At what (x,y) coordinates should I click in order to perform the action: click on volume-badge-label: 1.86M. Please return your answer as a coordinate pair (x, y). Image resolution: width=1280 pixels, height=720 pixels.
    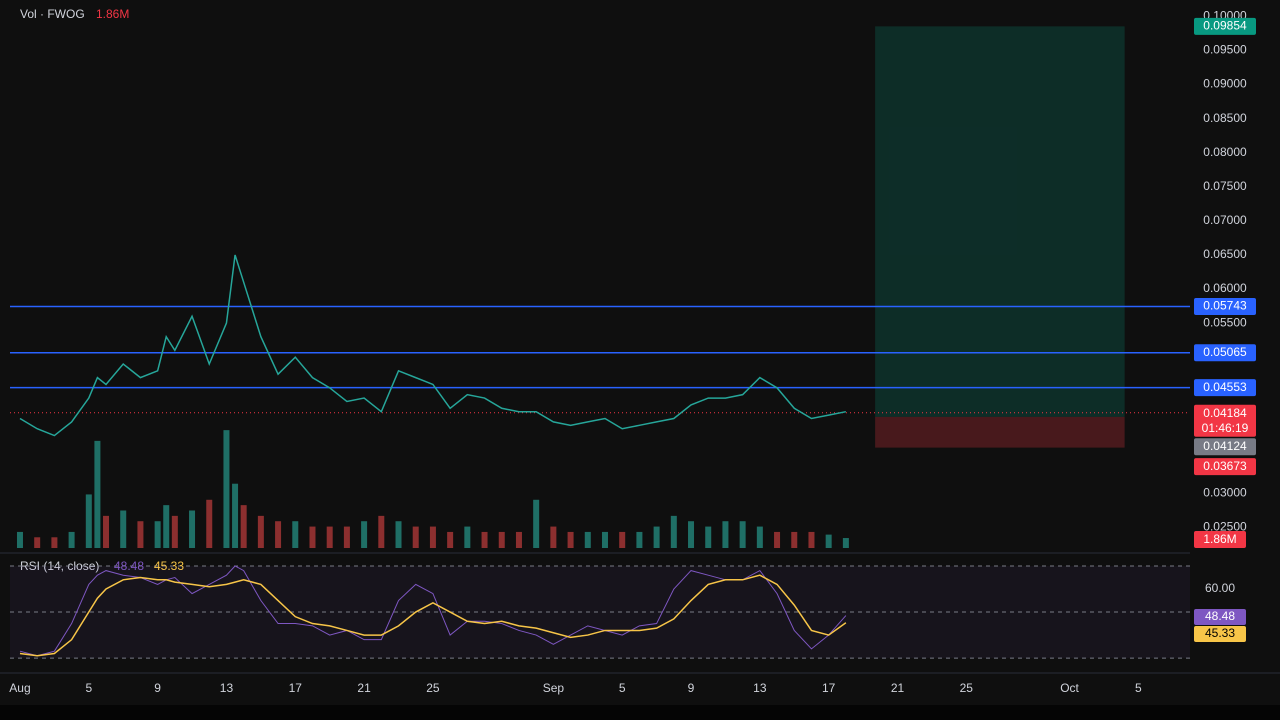
    Looking at the image, I should click on (1219, 539).